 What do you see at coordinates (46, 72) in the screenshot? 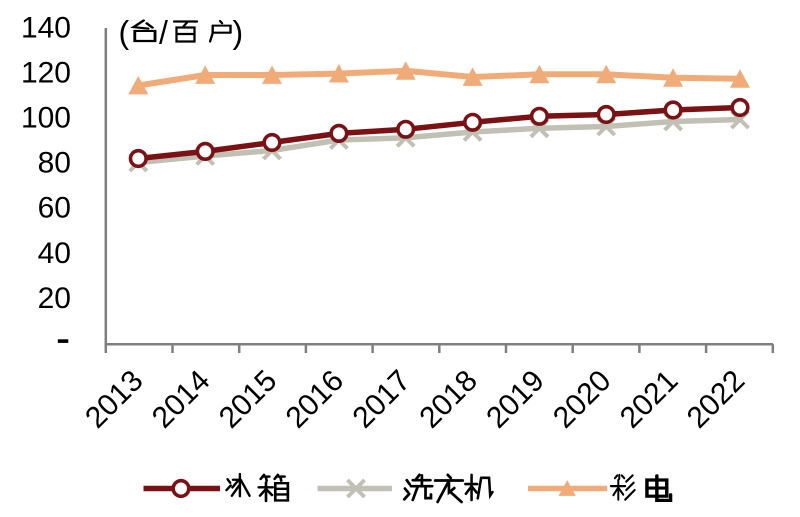
I see `svg-text: 120` at bounding box center [46, 72].